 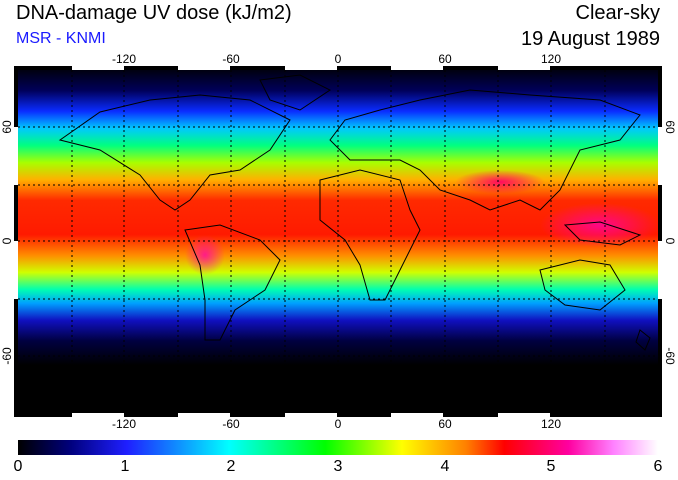 I want to click on andes-maximum, so click(x=205, y=255).